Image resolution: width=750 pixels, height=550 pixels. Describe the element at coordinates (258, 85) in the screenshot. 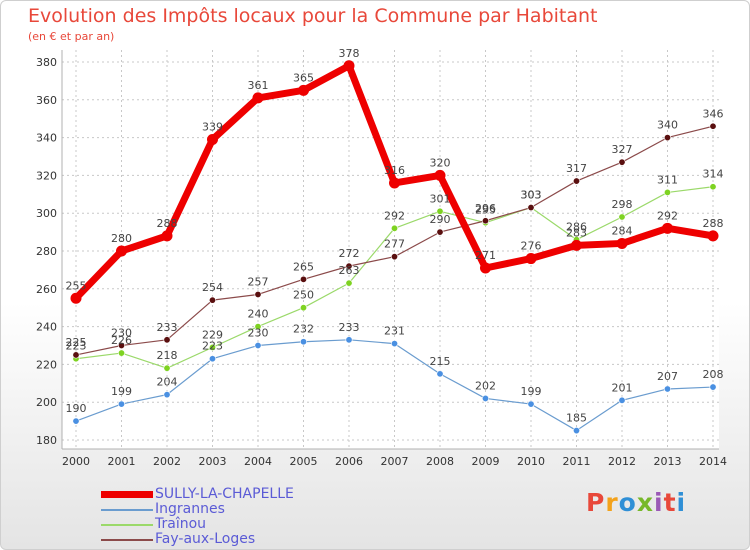

I see `data-label: 361` at that location.